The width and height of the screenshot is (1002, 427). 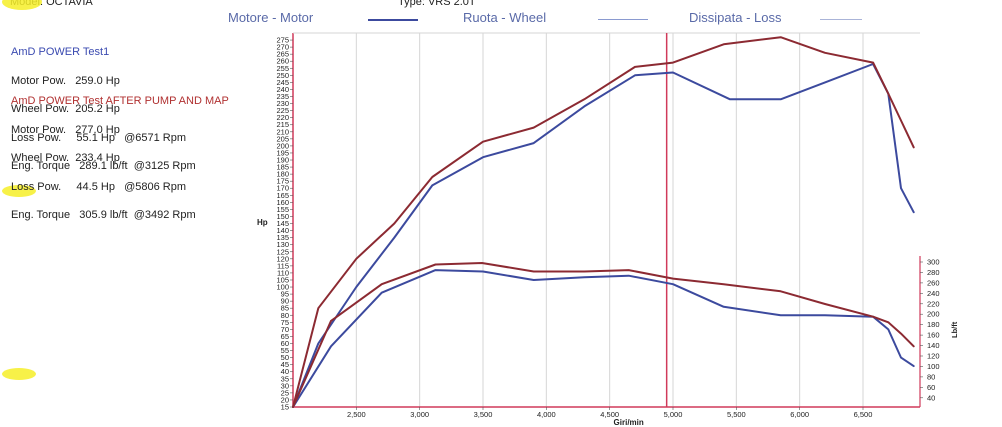 I want to click on y-tick-label: 50, so click(x=285, y=357).